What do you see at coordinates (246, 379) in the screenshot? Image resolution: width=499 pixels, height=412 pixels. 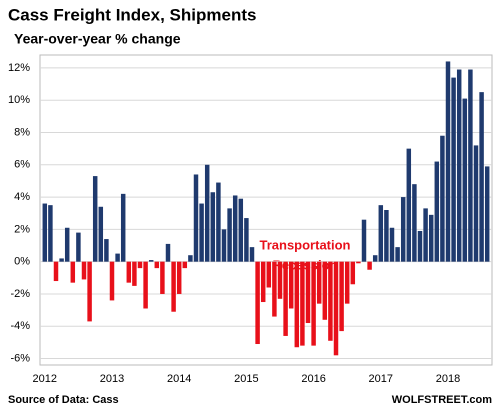 I see `x-tick-label: 2015` at bounding box center [246, 379].